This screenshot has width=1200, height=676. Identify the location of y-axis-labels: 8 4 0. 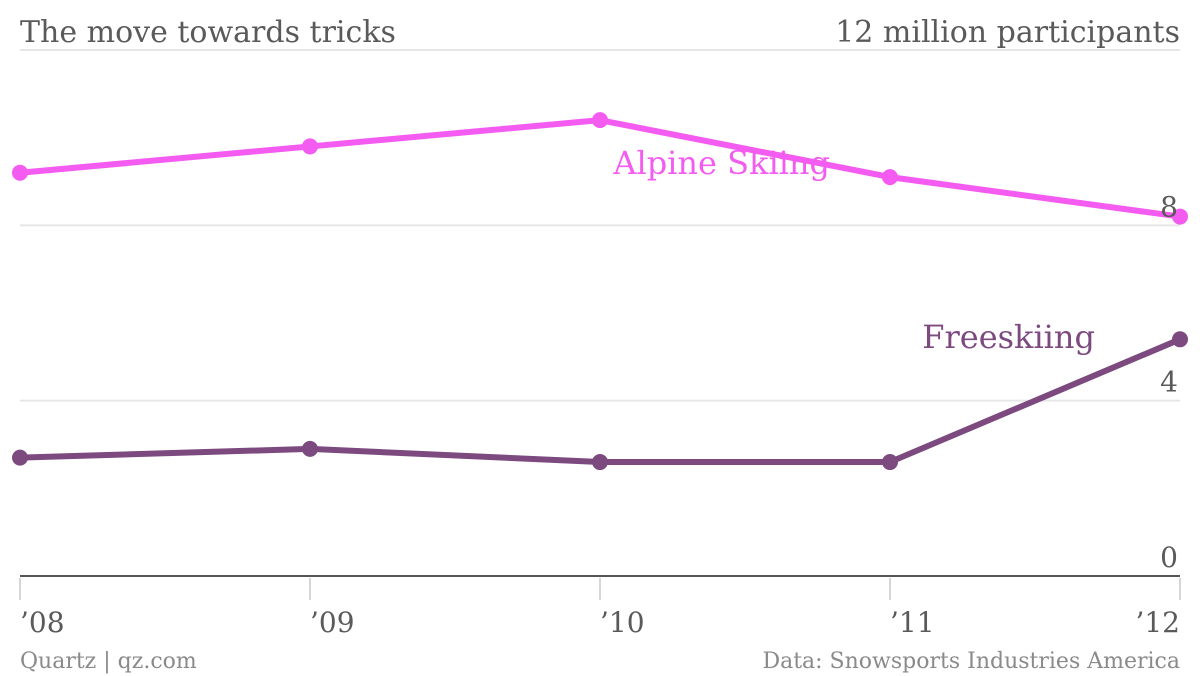
(1169, 382).